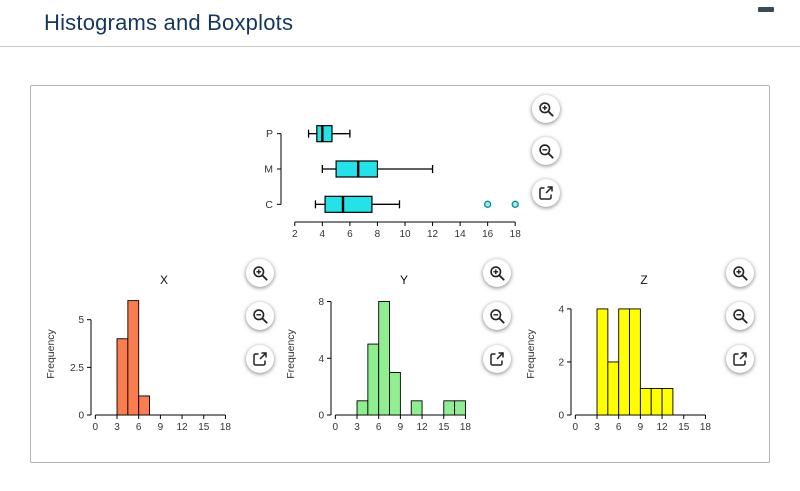 This screenshot has width=800, height=491. Describe the element at coordinates (383, 359) in the screenshot. I see `histogram-y-chart: Y Frequency 0 3 6 9 12 15 18 0 4 8` at that location.